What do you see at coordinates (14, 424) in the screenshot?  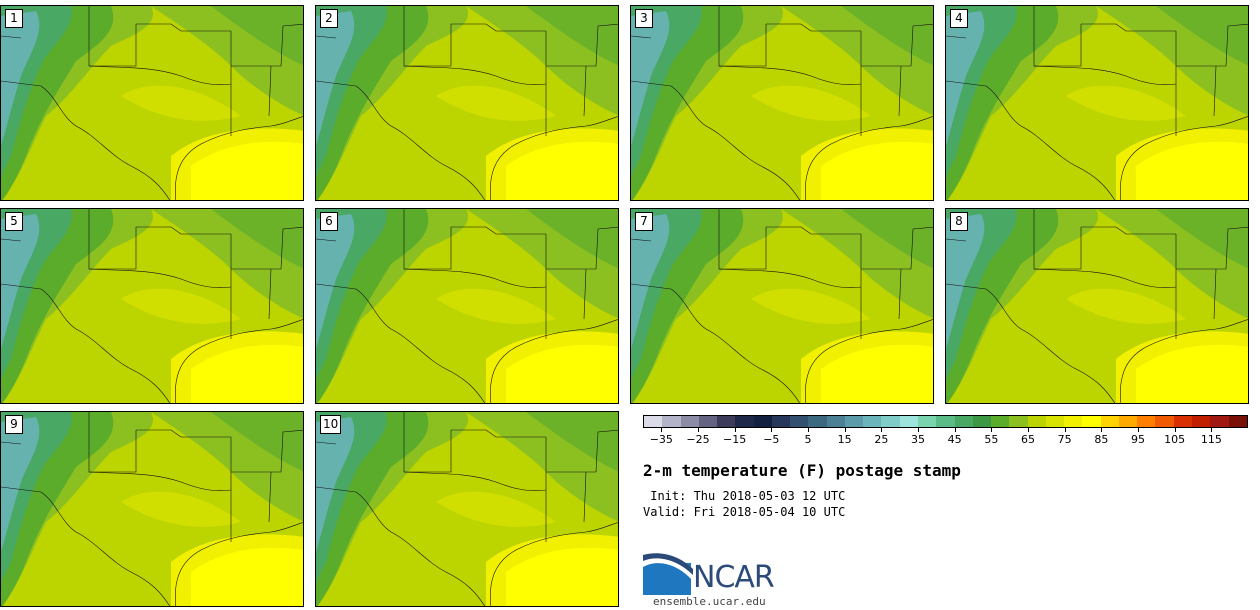 I see `member-label: 9` at bounding box center [14, 424].